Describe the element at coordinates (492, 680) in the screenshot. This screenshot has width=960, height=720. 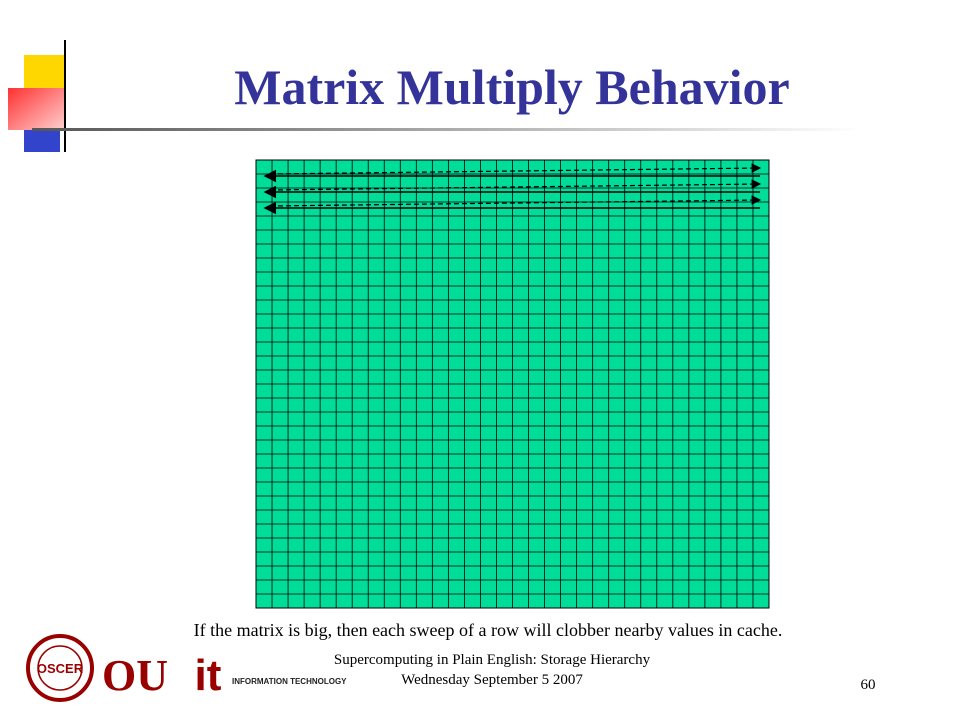
I see `footer-line: Wednesday September 5 2007` at that location.